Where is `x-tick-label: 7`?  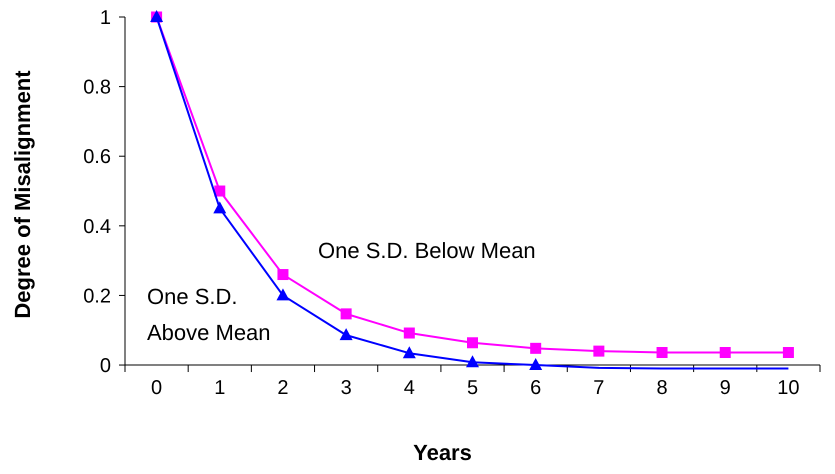
x-tick-label: 7 is located at coordinates (598, 388).